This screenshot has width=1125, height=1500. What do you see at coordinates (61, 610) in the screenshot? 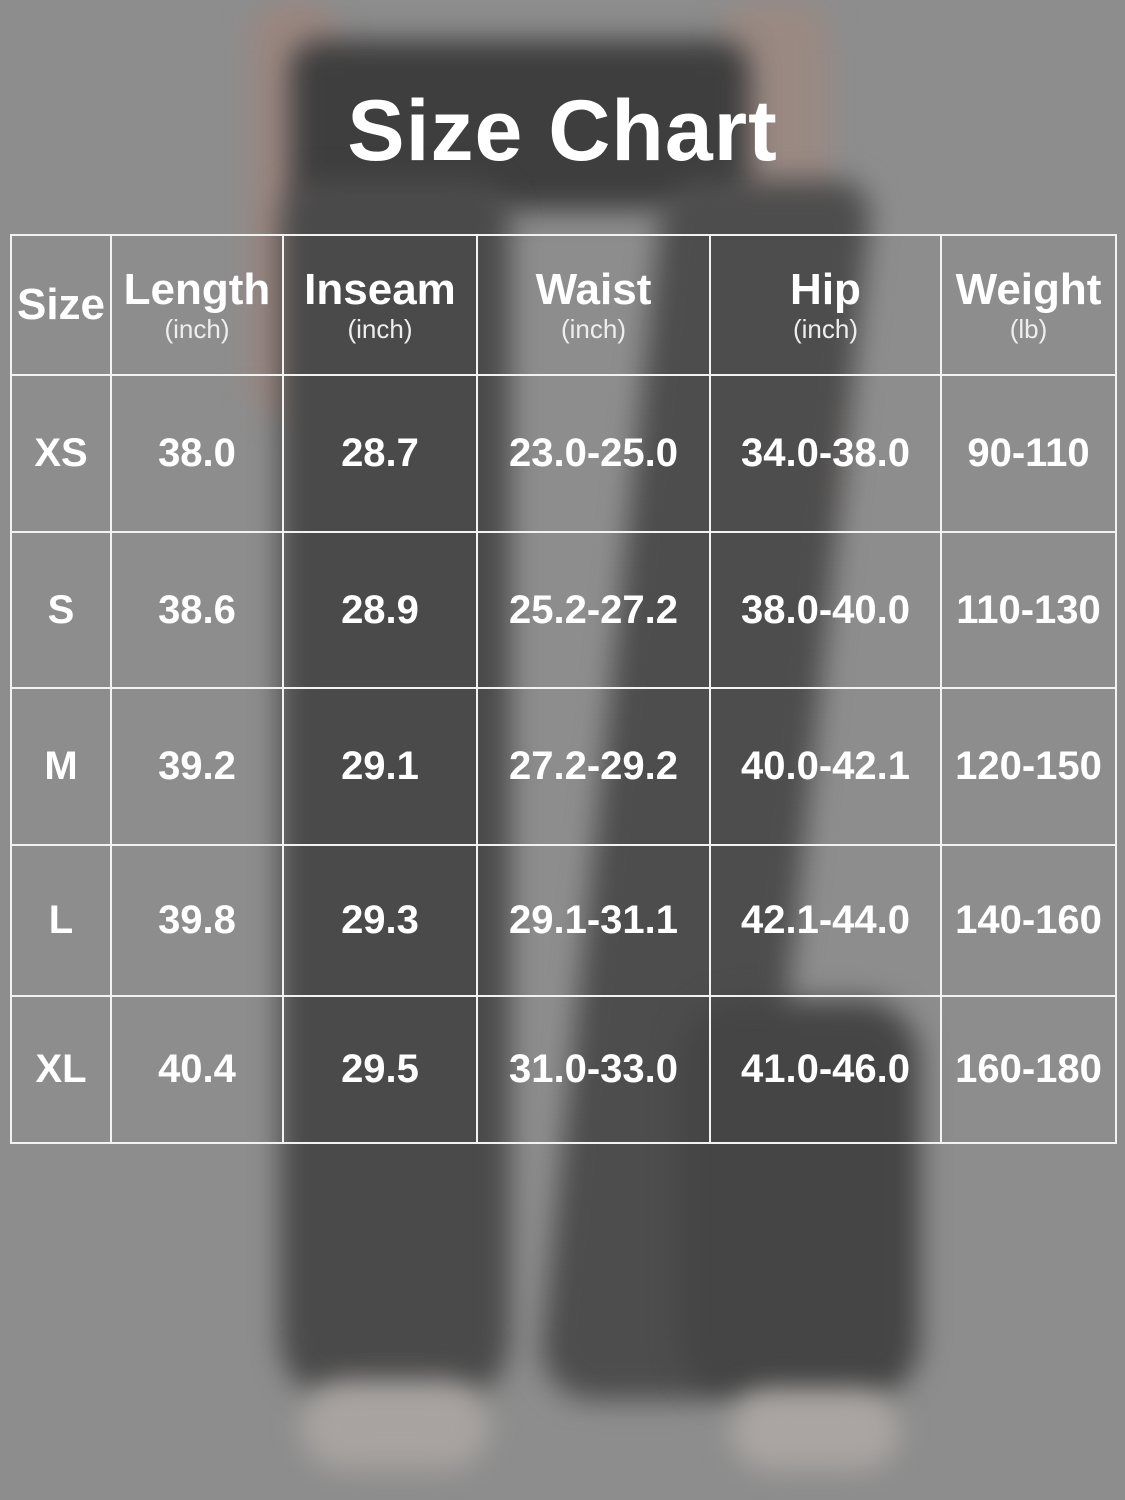
I see `cell-size: S` at bounding box center [61, 610].